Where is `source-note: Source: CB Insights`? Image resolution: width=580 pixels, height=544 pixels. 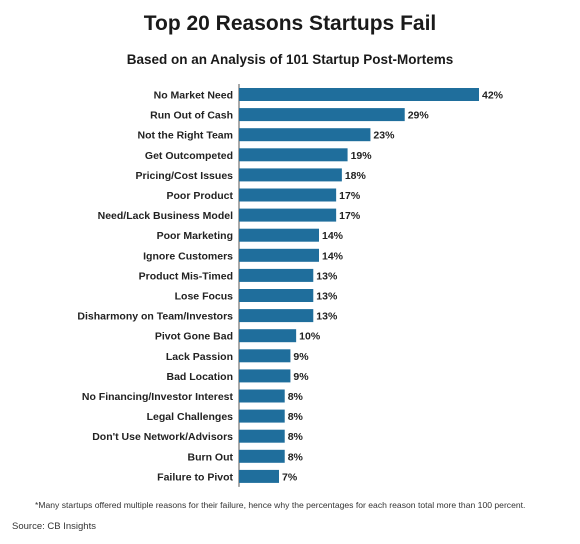
source-note: Source: CB Insights is located at coordinates (54, 526).